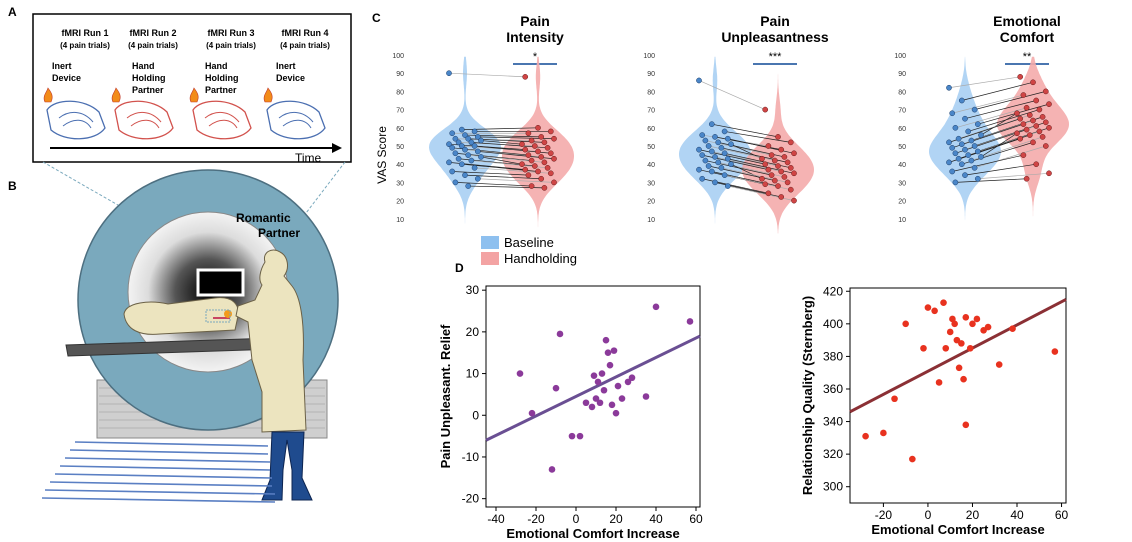  I want to click on run-subtitle: (4 pain trials), so click(153, 45).